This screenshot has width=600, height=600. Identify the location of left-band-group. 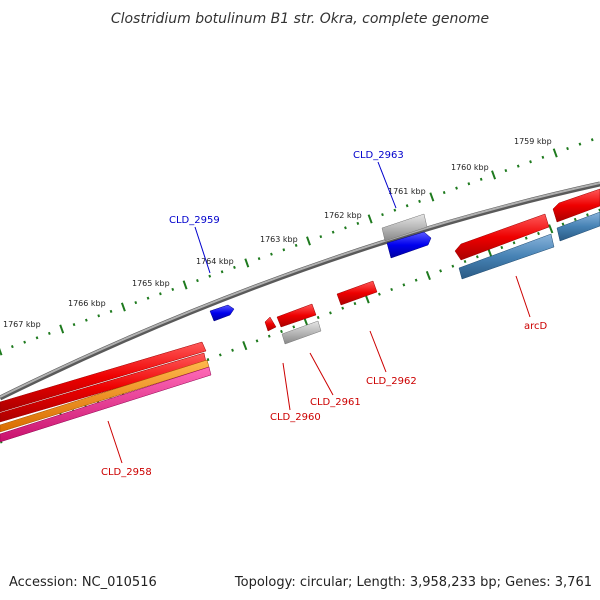
(106, 392).